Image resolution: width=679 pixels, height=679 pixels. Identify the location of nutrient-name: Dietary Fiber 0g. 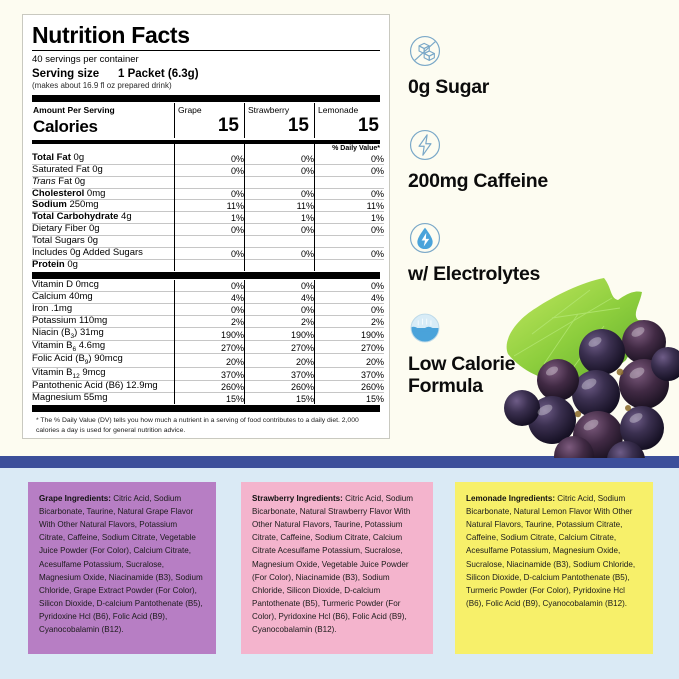
(103, 229).